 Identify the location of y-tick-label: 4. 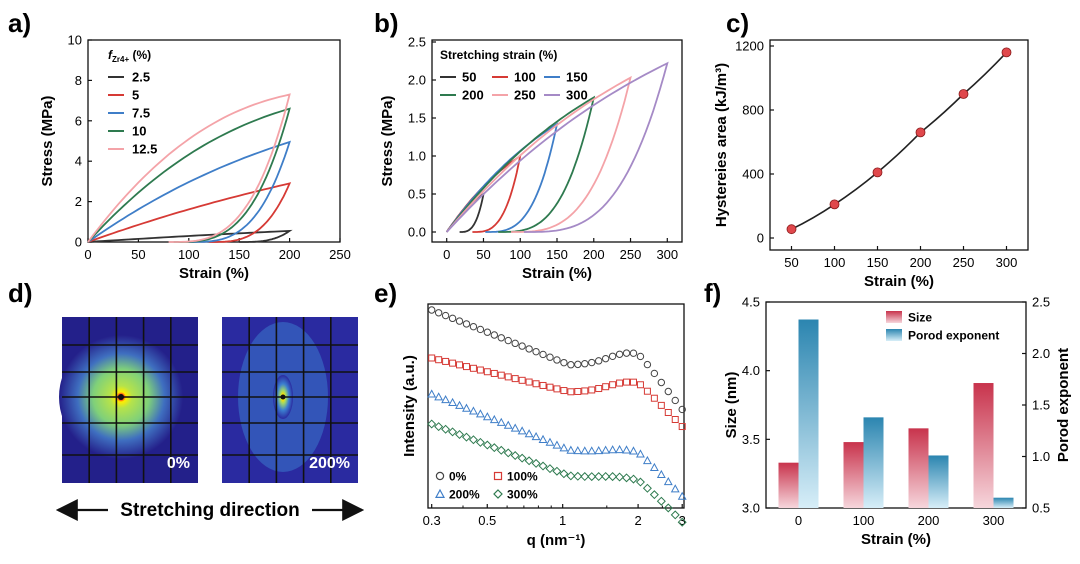
(78, 161).